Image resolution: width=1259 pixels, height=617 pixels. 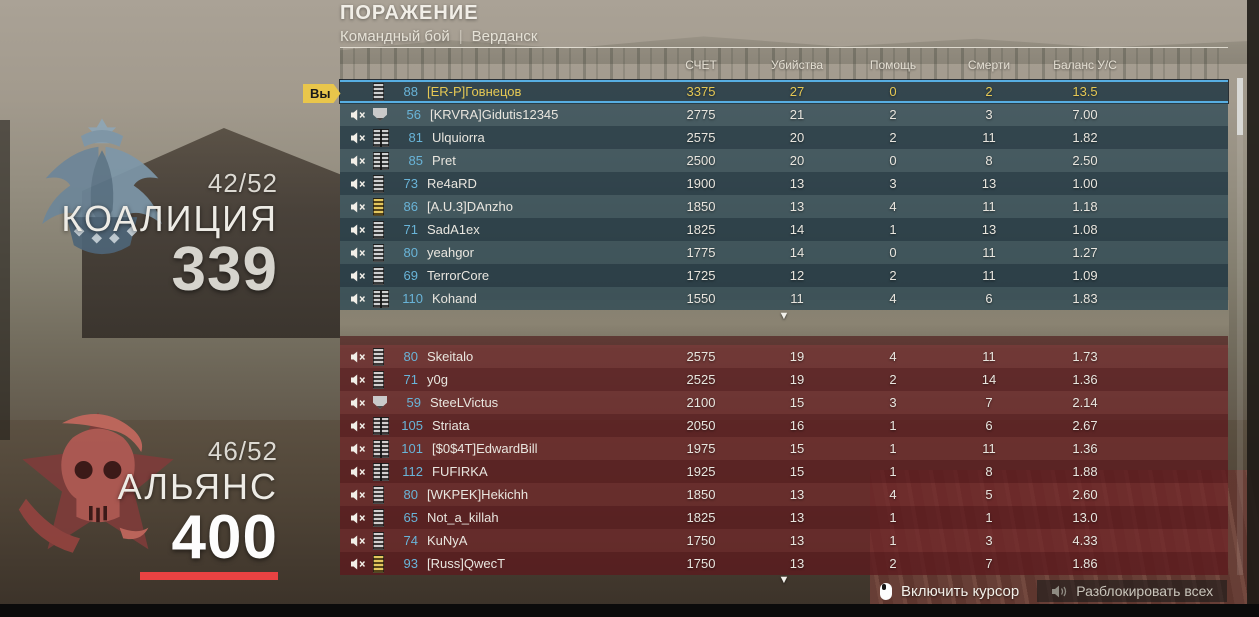 What do you see at coordinates (989, 425) in the screenshot?
I see `player-deaths: 6` at bounding box center [989, 425].